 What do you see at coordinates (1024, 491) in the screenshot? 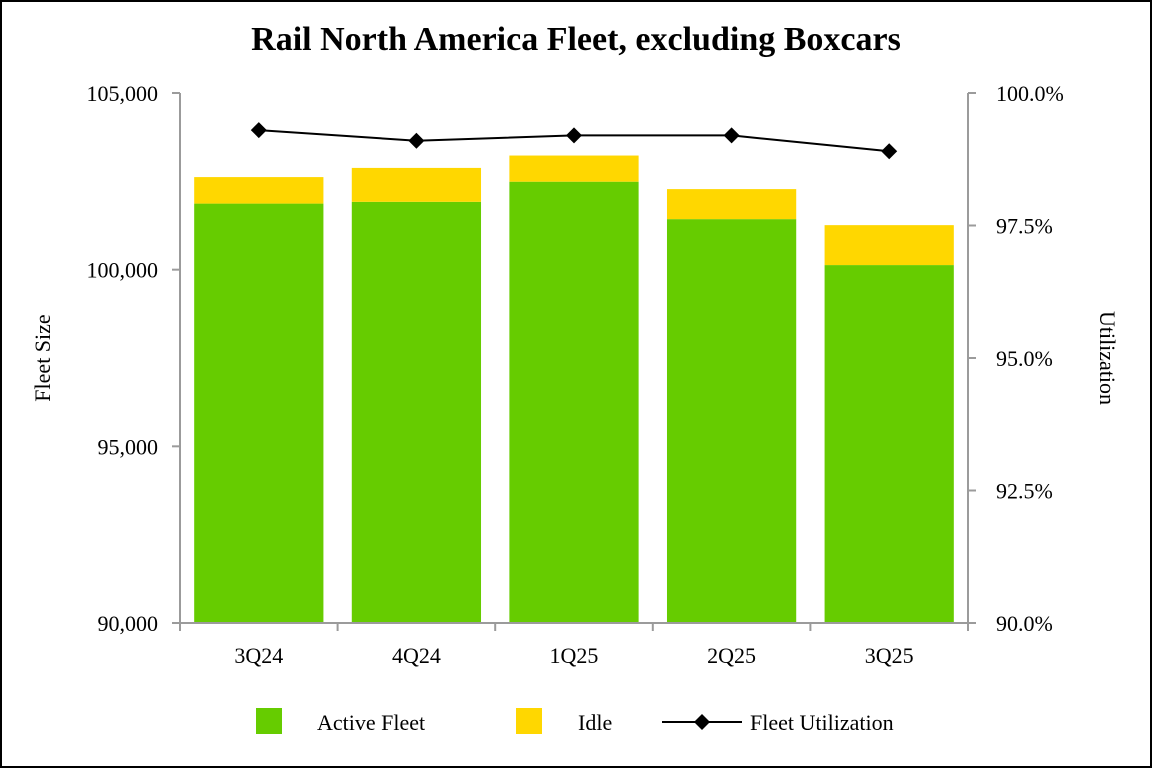
I see `y2-axis-tick-label: 92.5%` at bounding box center [1024, 491].